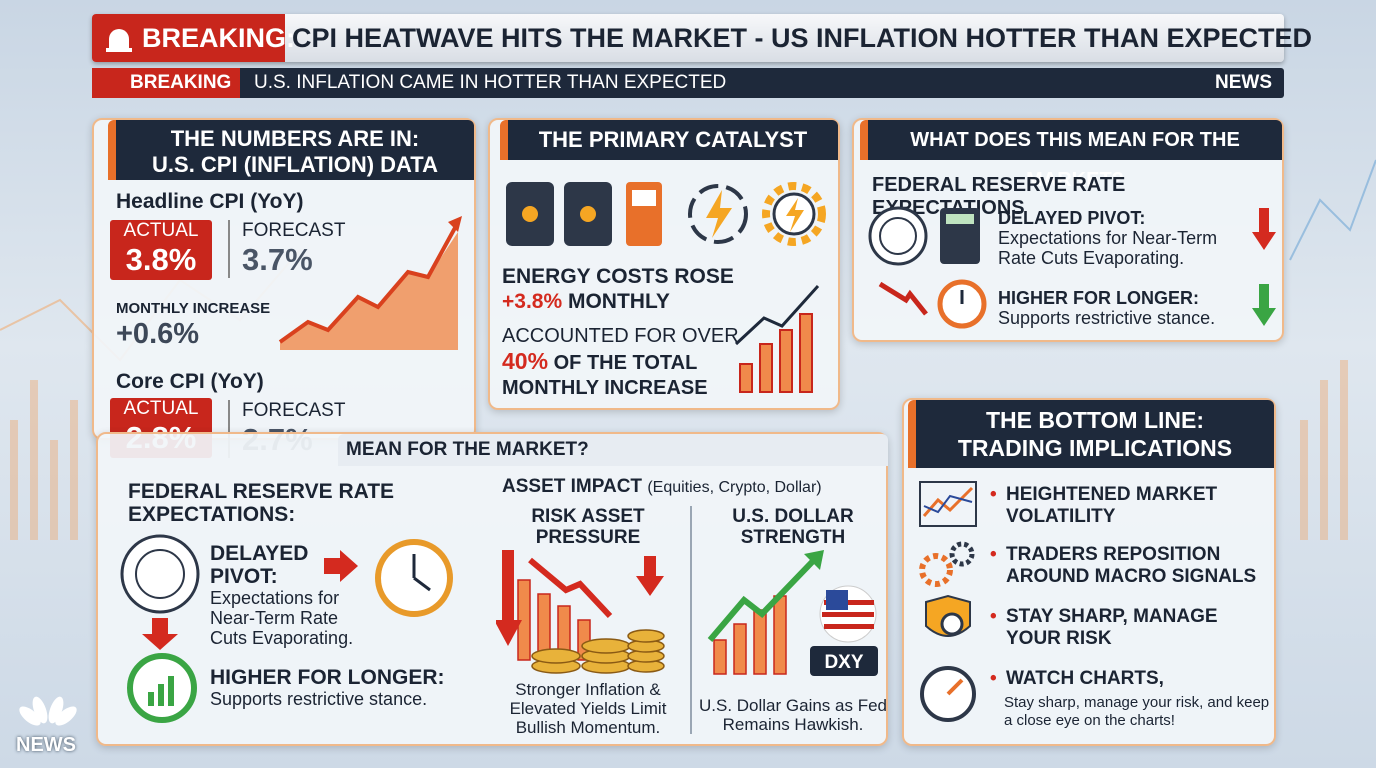  What do you see at coordinates (1095, 448) in the screenshot?
I see `bottom-line-title-line: TRADING IMPLICATIONS` at bounding box center [1095, 448].